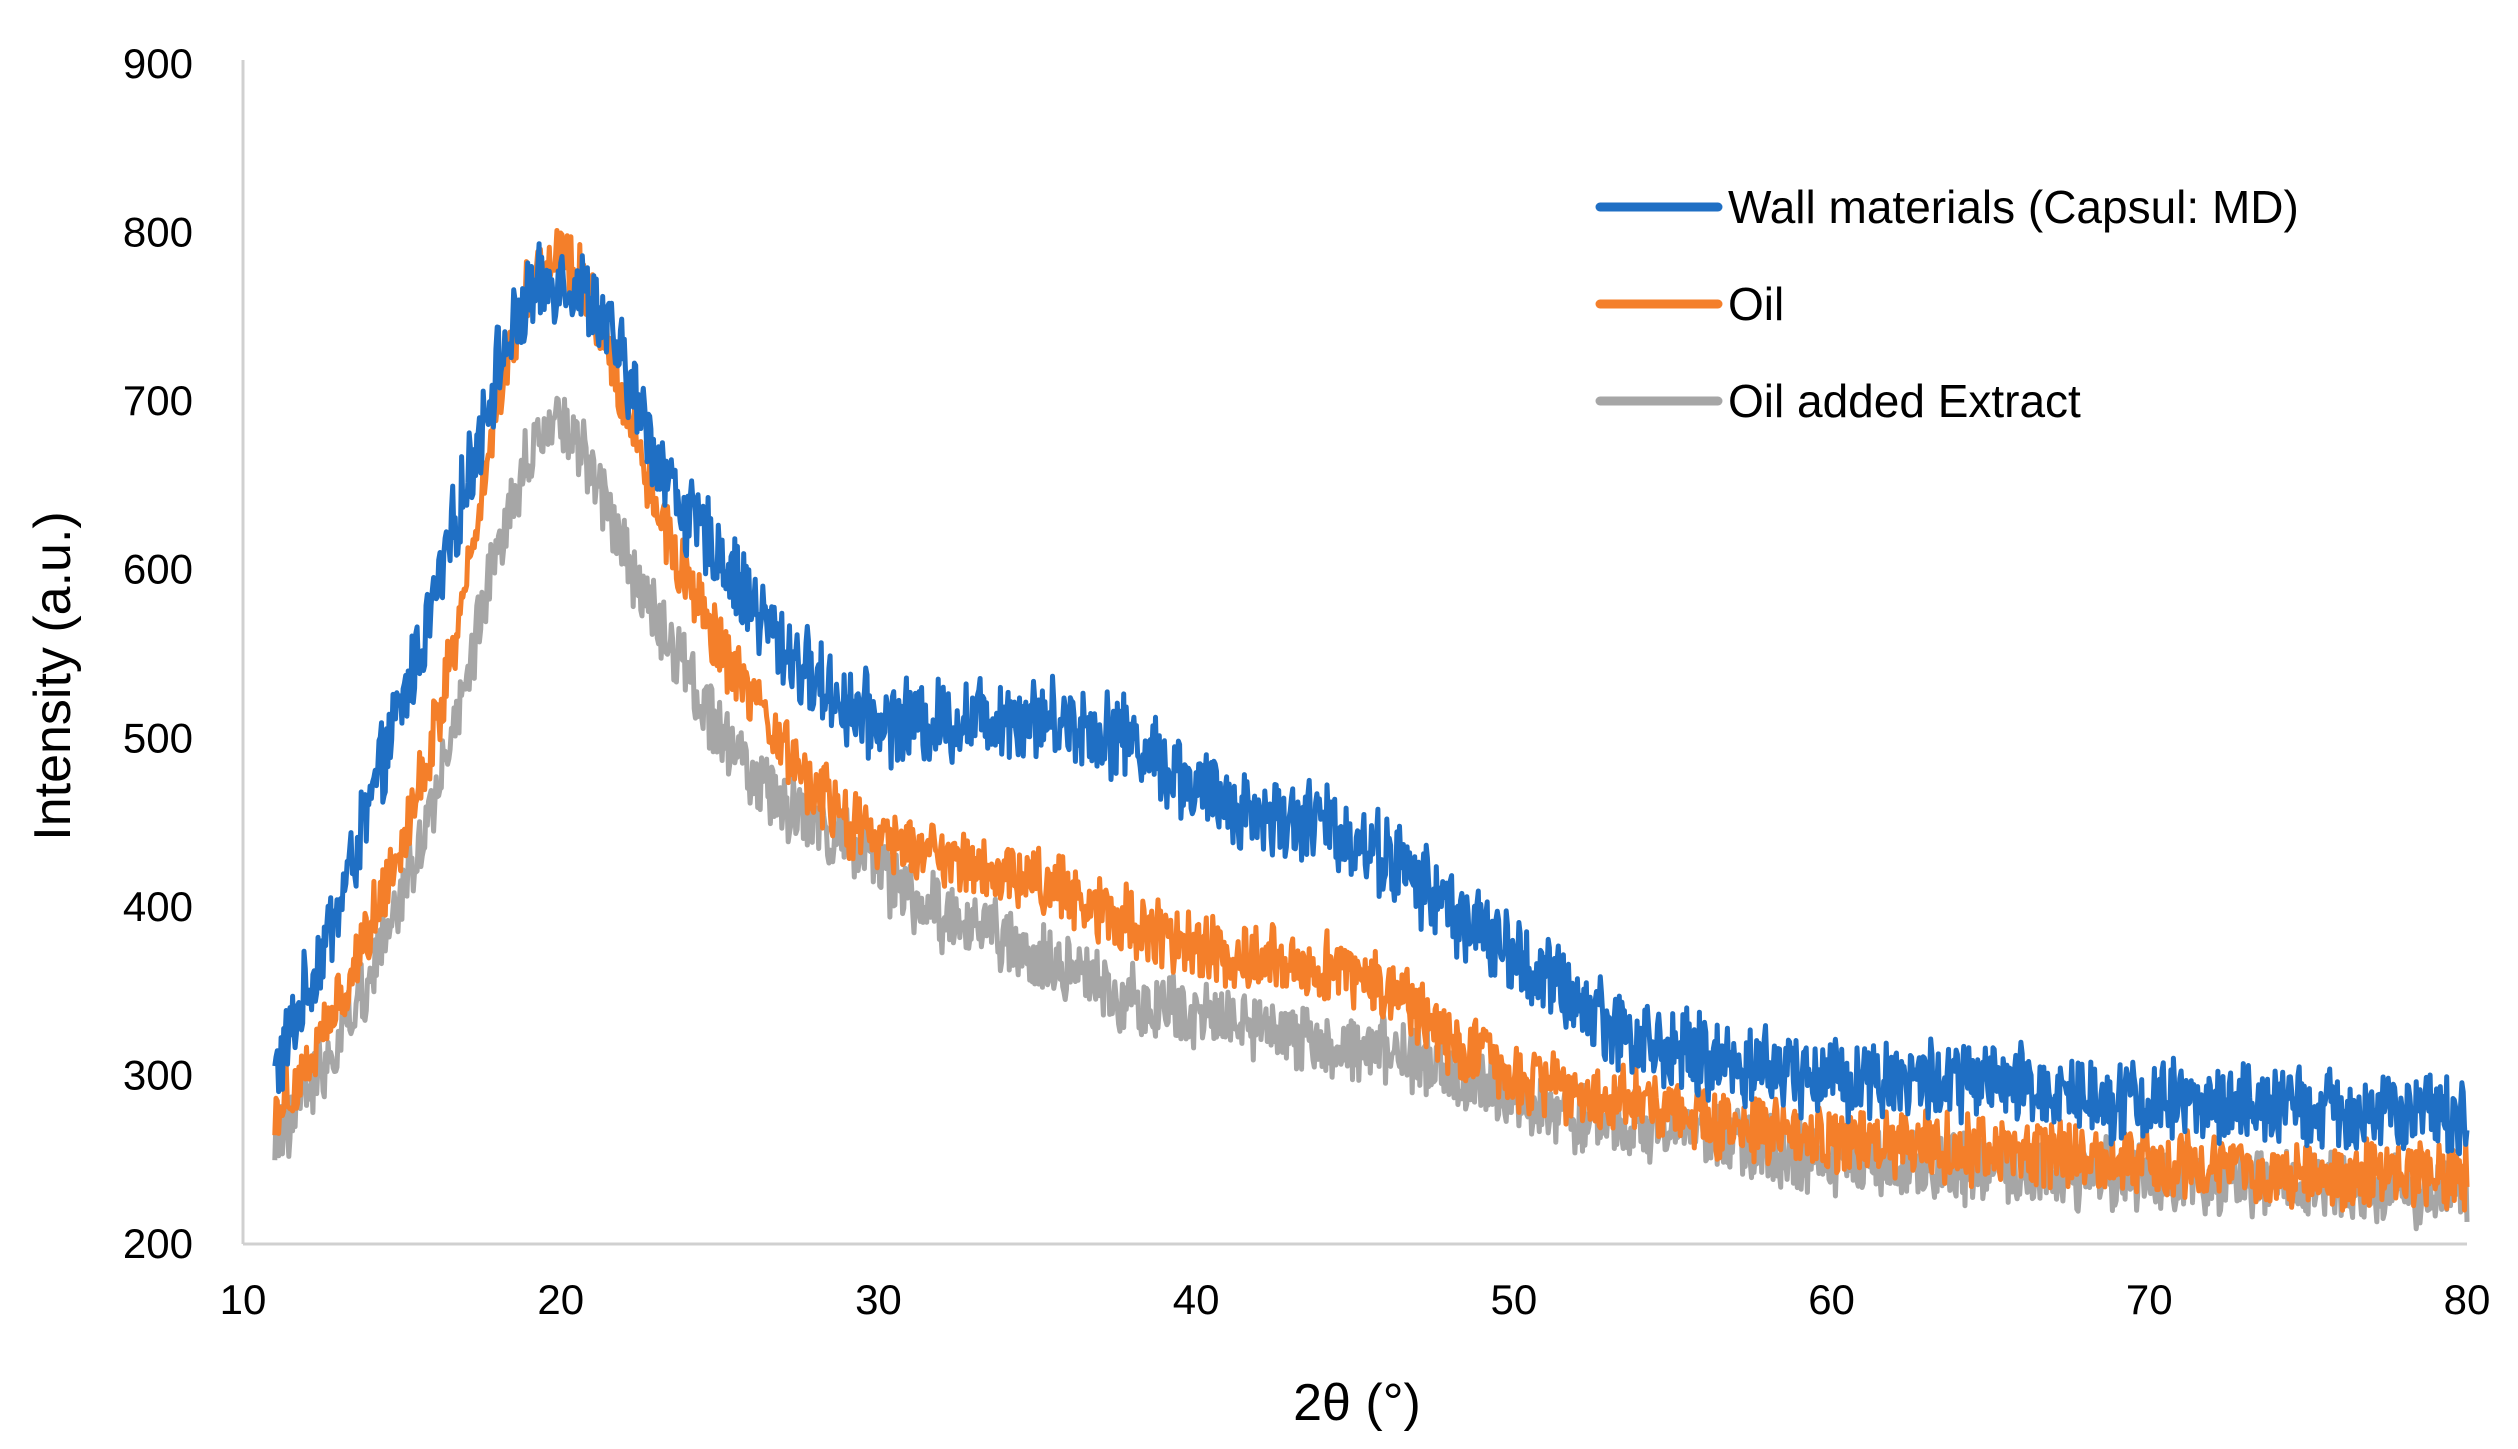  What do you see at coordinates (158, 63) in the screenshot?
I see `y-tick-label: 900` at bounding box center [158, 63].